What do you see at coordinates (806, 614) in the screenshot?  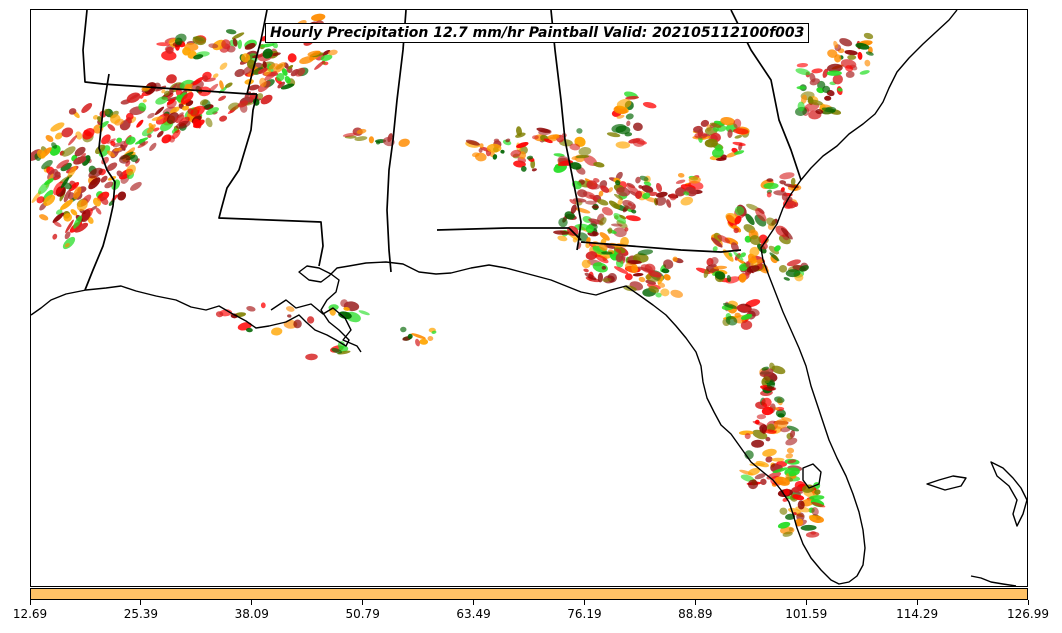 I see `colorbar-tick-label: 101.59` at bounding box center [806, 614].